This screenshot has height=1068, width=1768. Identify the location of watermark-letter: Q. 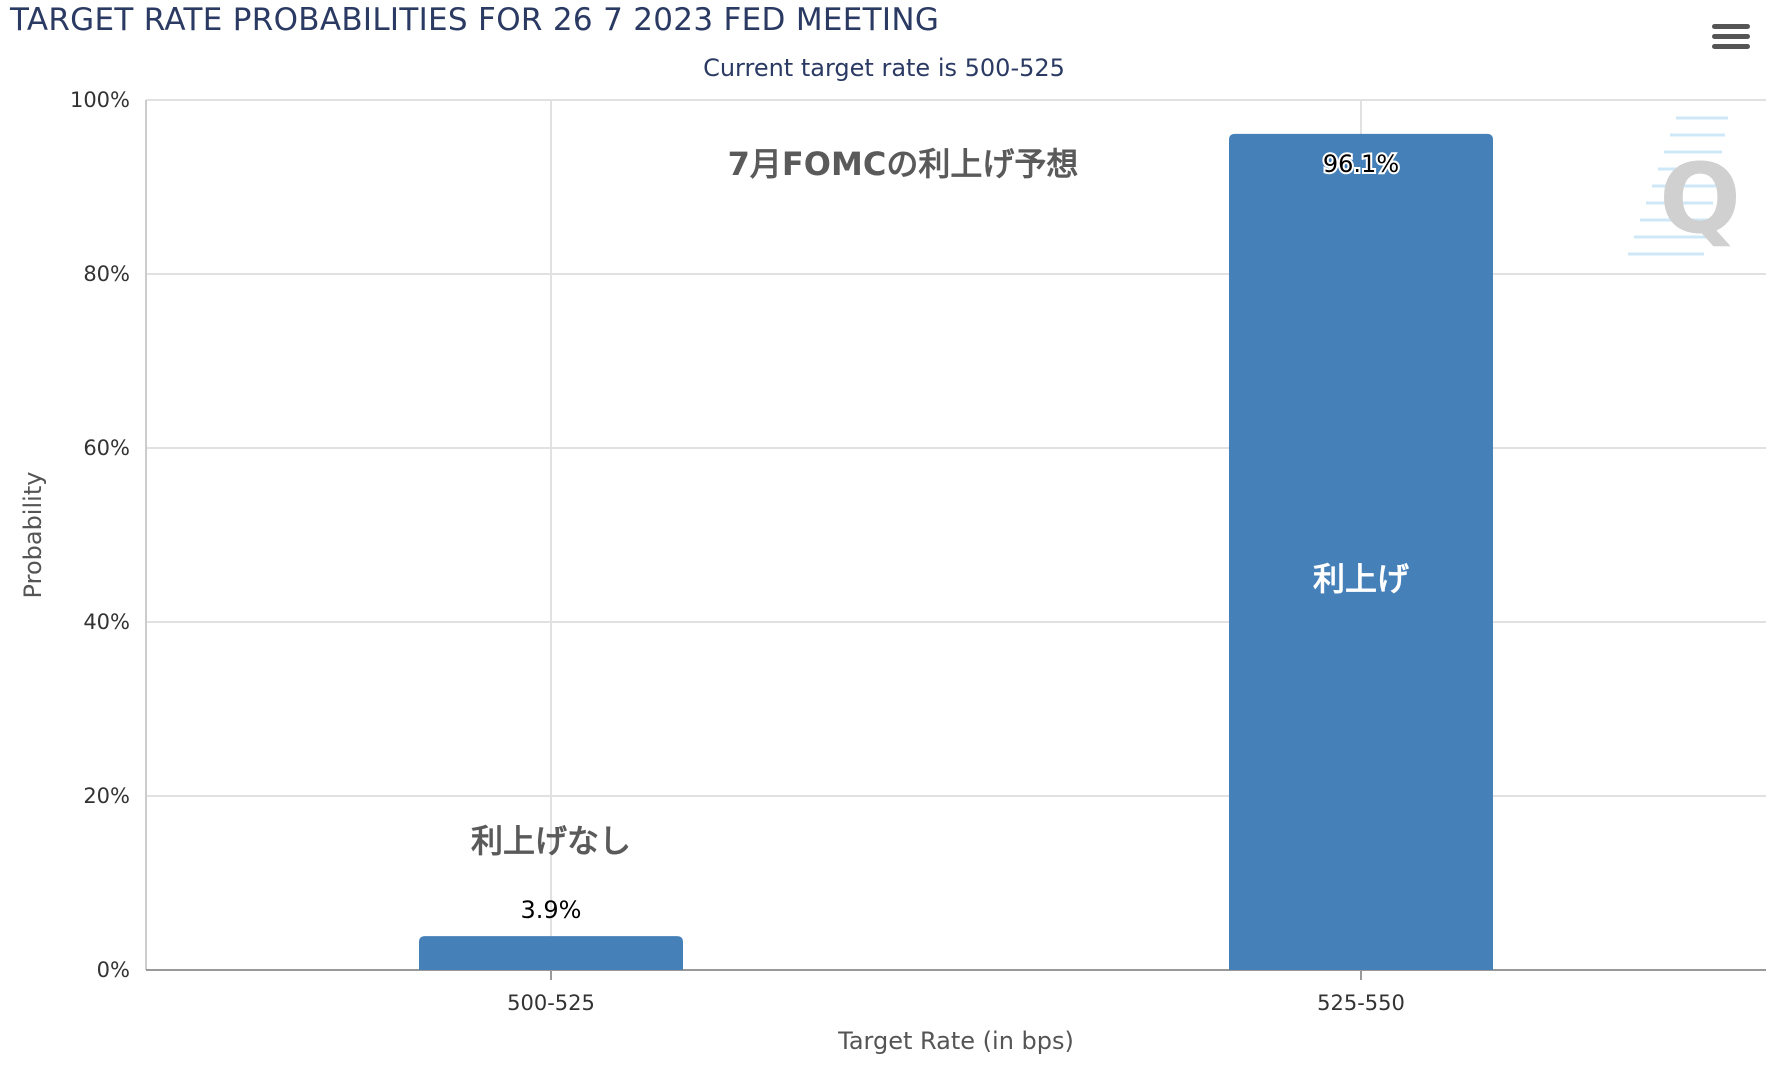
(1700, 199).